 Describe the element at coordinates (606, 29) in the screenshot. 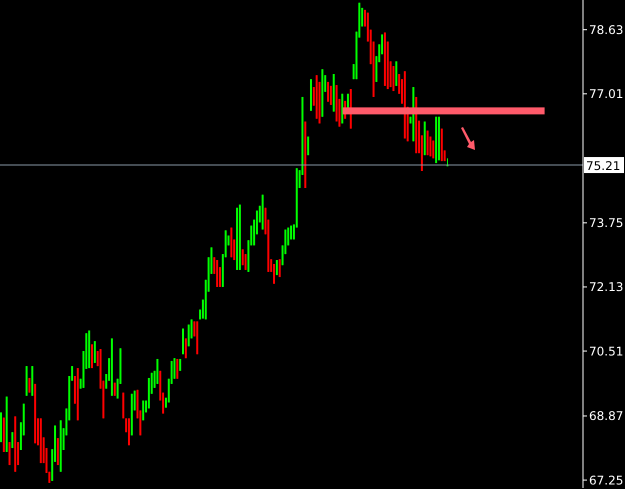

I see `y-tick-label: 78.63` at that location.